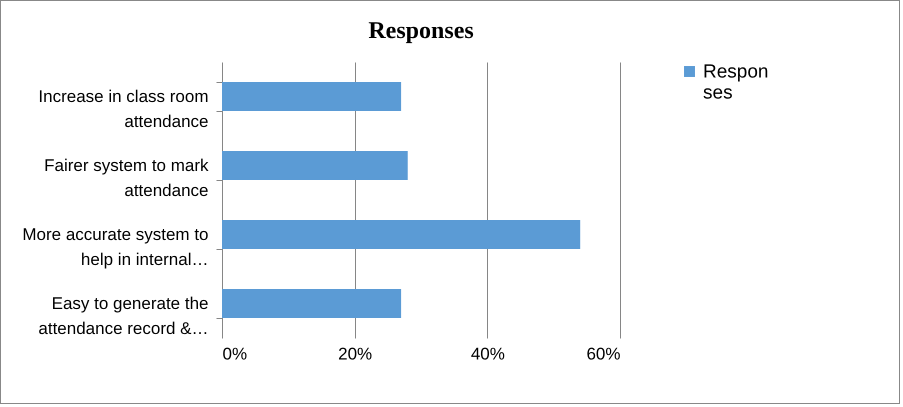 Image resolution: width=903 pixels, height=407 pixels. What do you see at coordinates (487, 354) in the screenshot?
I see `x-tick-label: 40%` at bounding box center [487, 354].